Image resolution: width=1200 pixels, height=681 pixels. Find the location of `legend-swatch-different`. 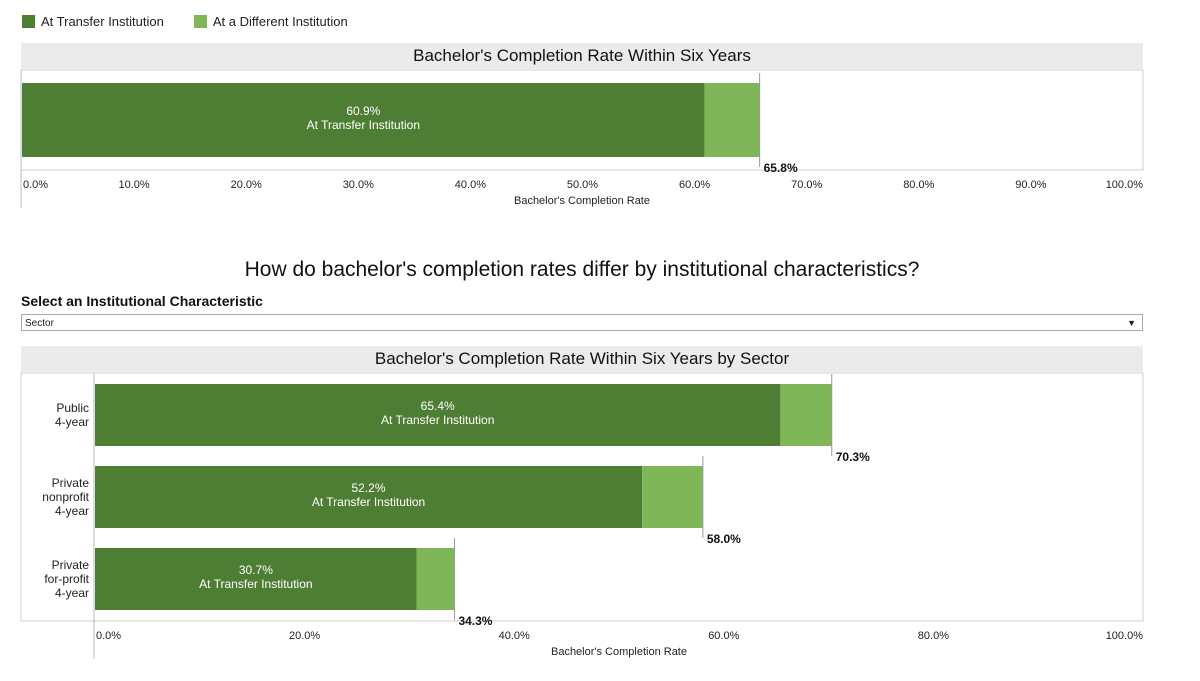

legend-swatch-different is located at coordinates (200, 21).